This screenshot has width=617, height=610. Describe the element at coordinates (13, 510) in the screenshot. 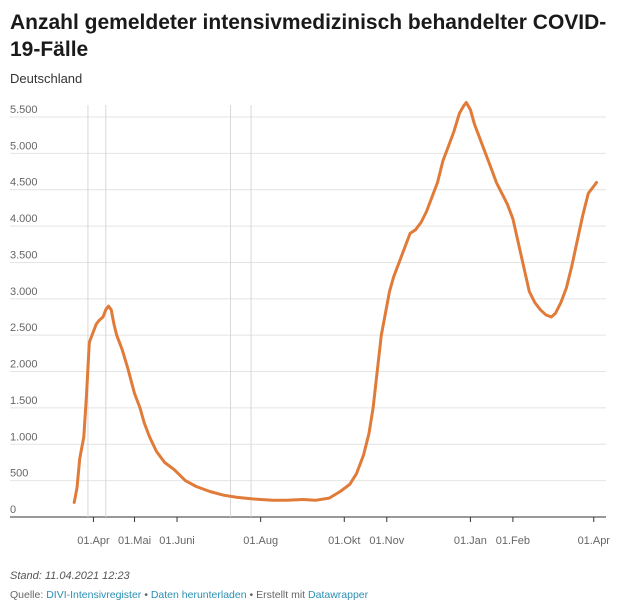

I see `y-tick-label: 0` at that location.